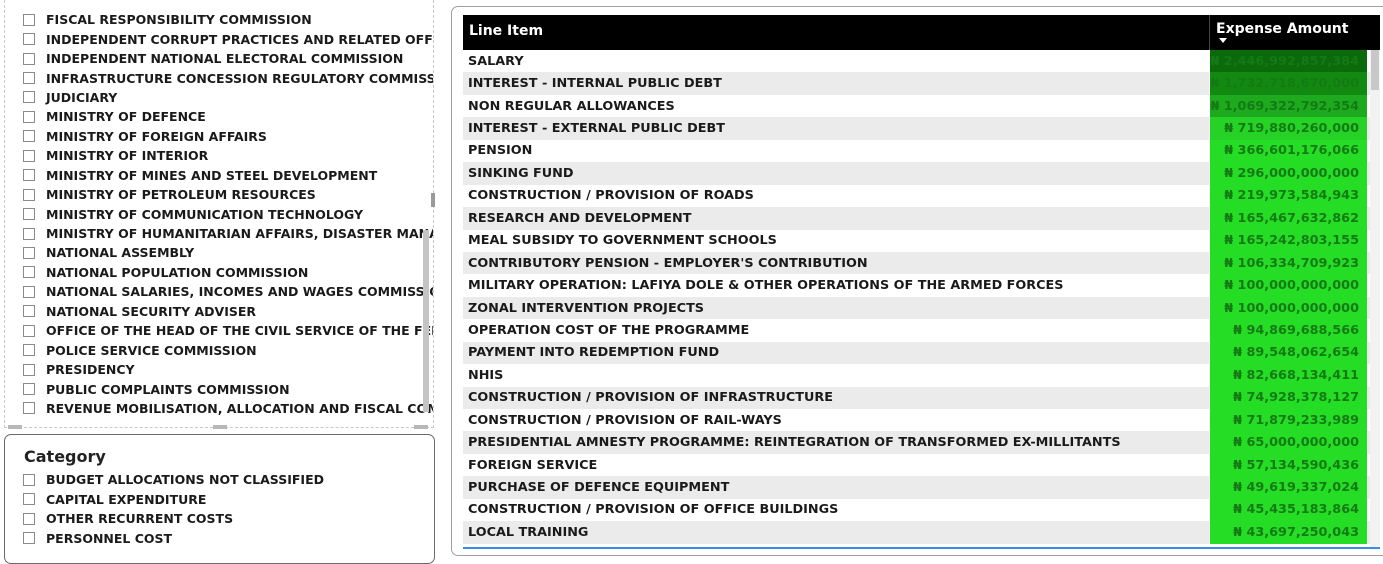  What do you see at coordinates (1294, 32) in the screenshot?
I see `column-header-expense-amount: Expense Amount` at bounding box center [1294, 32].